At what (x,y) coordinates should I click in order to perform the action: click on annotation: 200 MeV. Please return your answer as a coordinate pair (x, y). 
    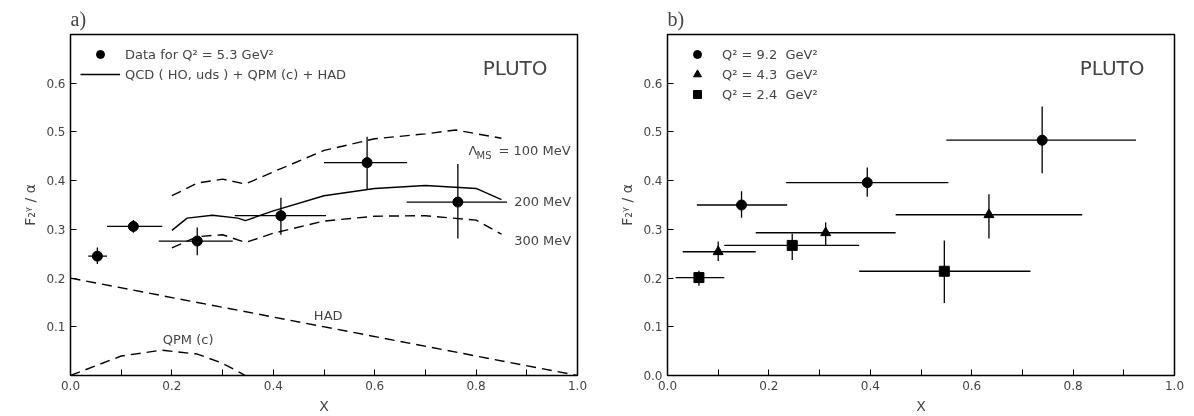
    Looking at the image, I should click on (543, 202).